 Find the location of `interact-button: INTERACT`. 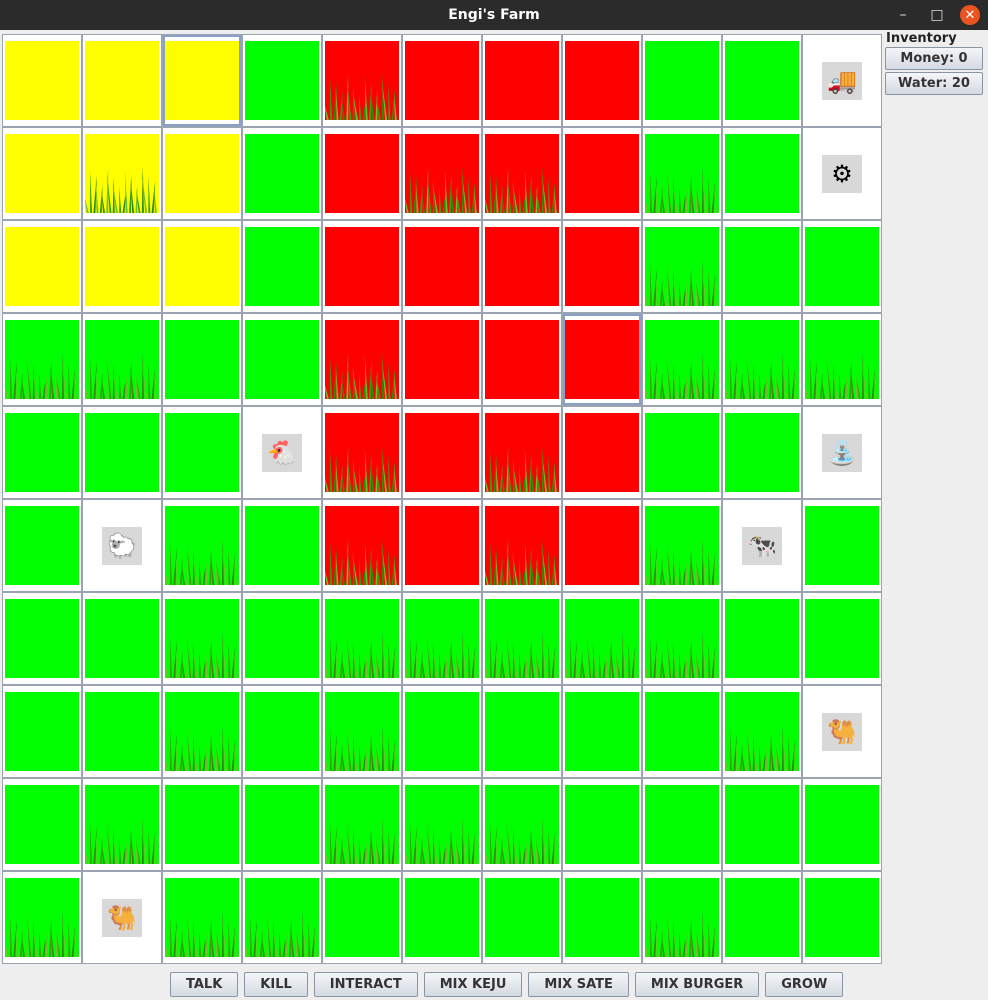

interact-button: INTERACT is located at coordinates (365, 984).